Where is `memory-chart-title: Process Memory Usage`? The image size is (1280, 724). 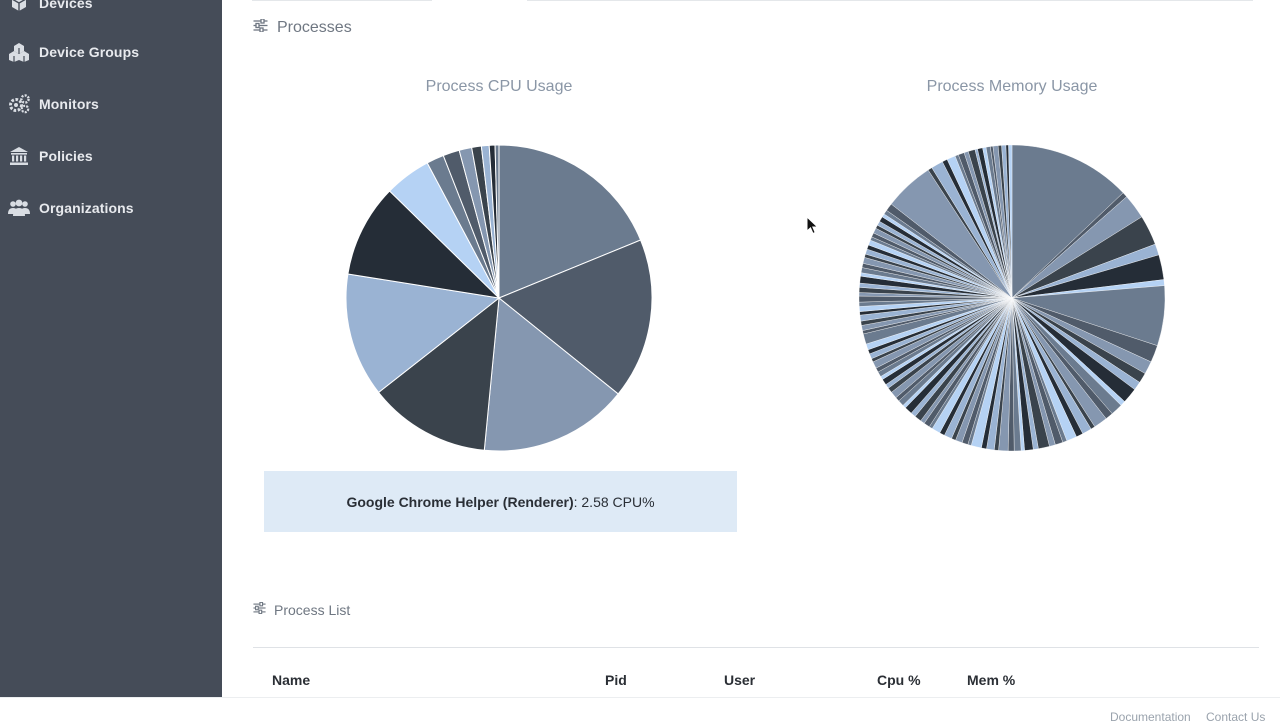
memory-chart-title: Process Memory Usage is located at coordinates (1012, 86).